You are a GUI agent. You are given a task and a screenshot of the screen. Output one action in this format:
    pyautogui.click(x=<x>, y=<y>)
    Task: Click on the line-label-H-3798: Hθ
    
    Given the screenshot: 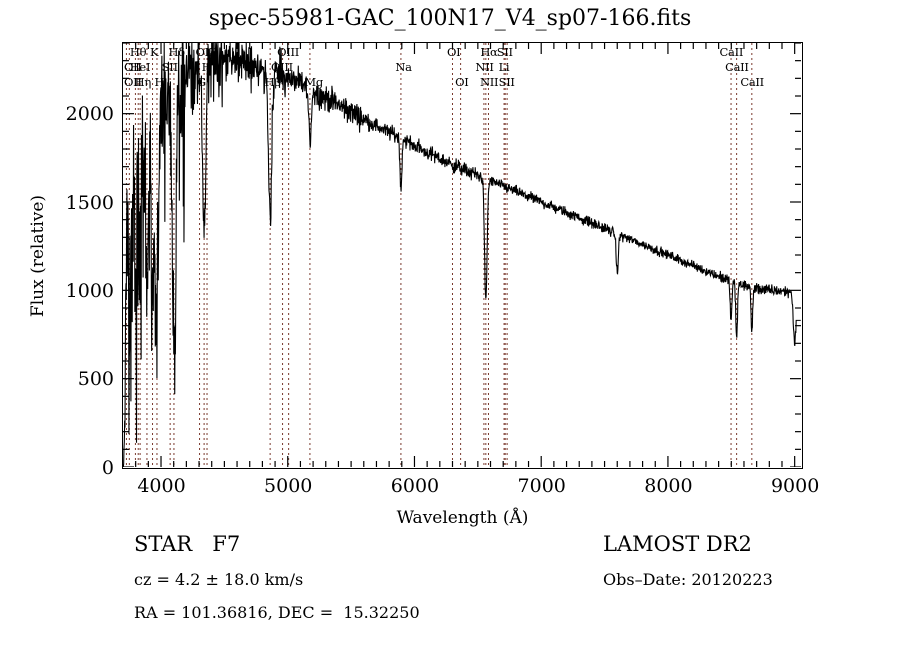 What is the action you would take?
    pyautogui.click(x=138, y=52)
    